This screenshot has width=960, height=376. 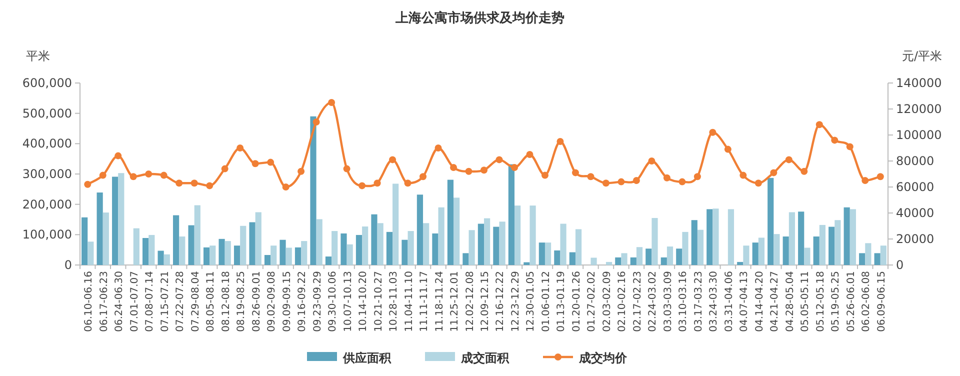 I want to click on x-tick-label: 03.17-03.23, so click(x=698, y=301).